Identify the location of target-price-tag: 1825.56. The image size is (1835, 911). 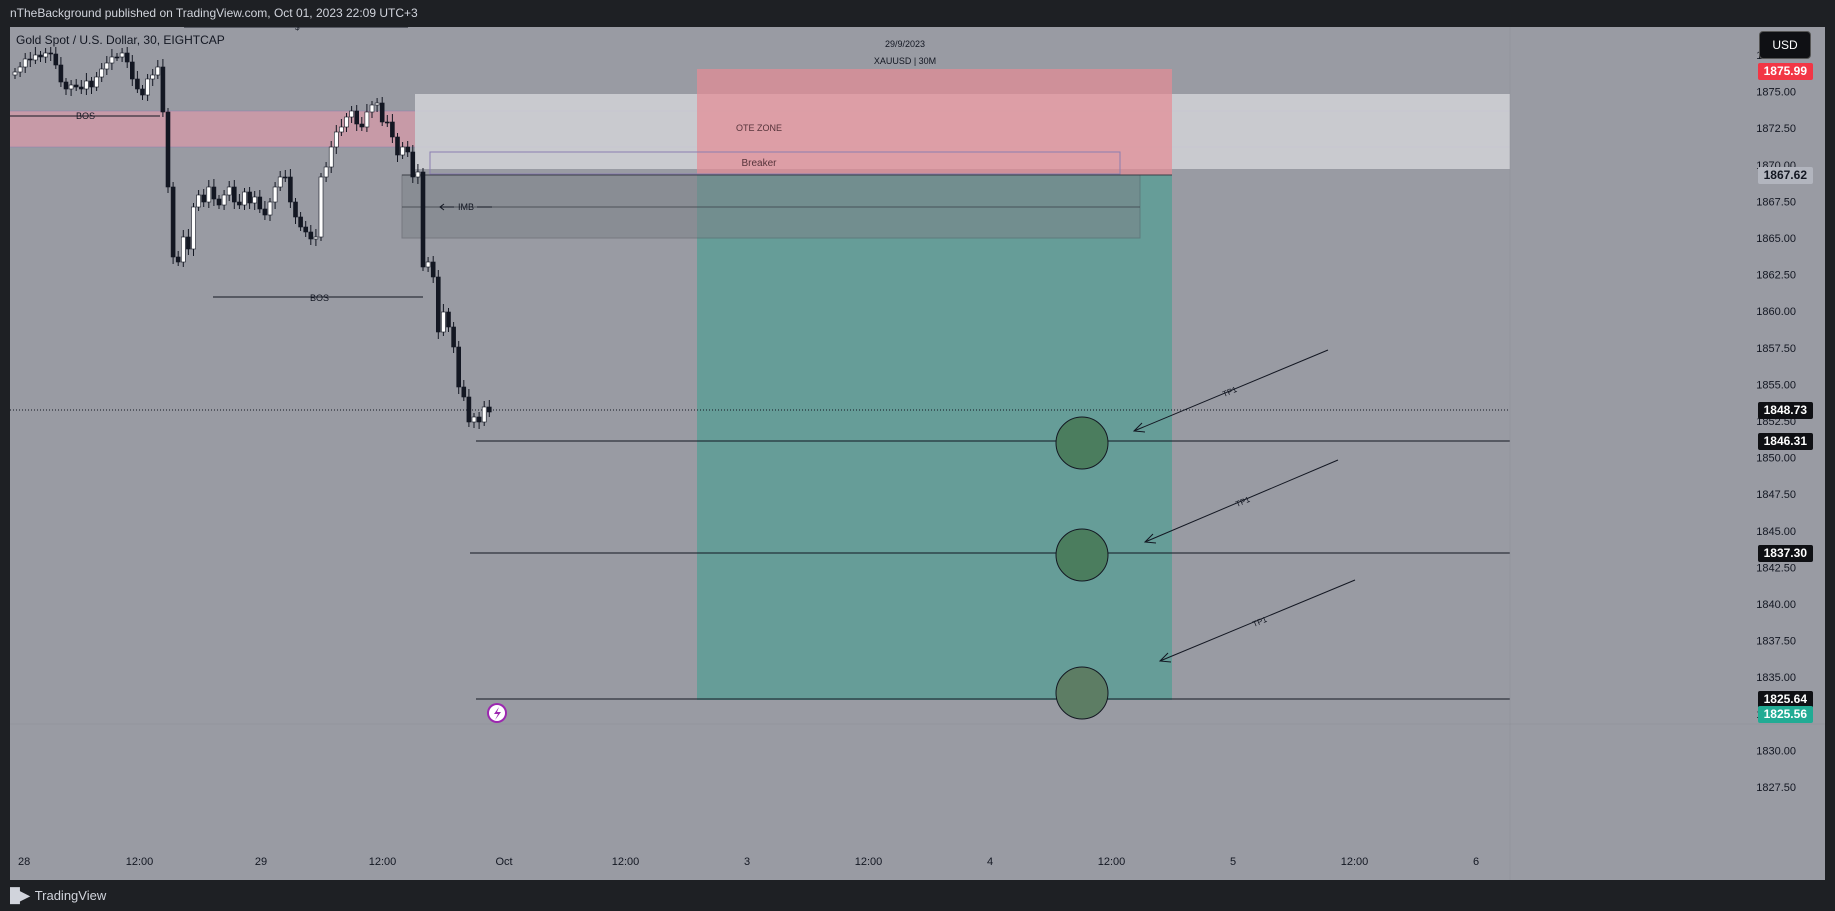
(1785, 714).